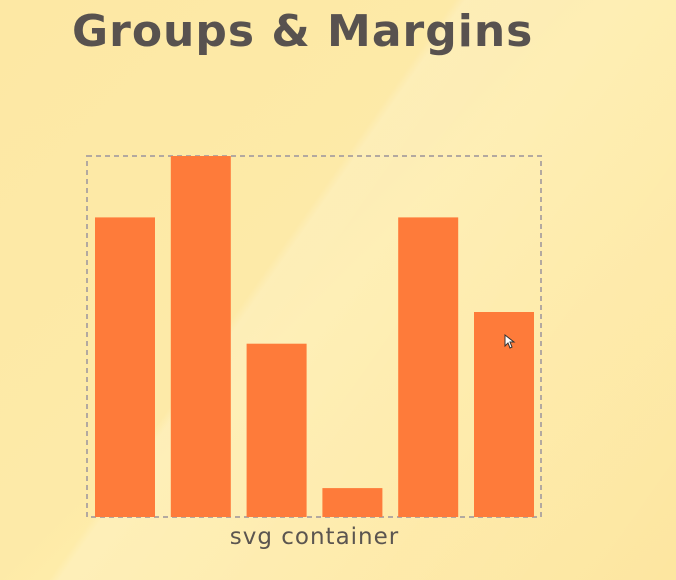 The image size is (676, 580). What do you see at coordinates (303, 31) in the screenshot?
I see `page-title: Groups & Margins` at bounding box center [303, 31].